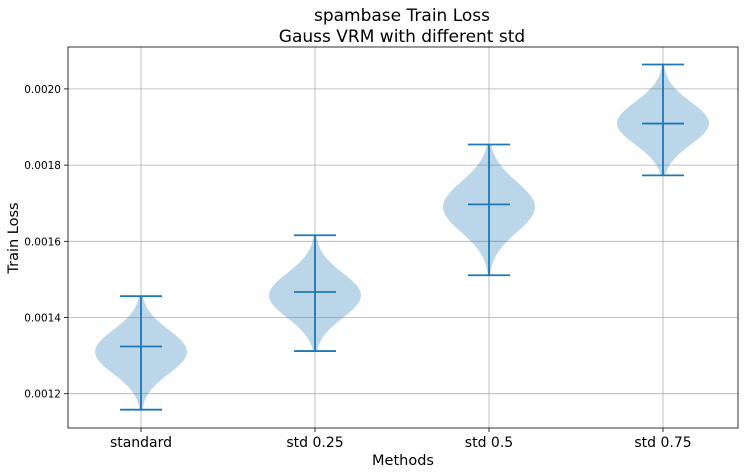 This screenshot has width=744, height=474. I want to click on y-tick-label: 0.0016, so click(42, 242).